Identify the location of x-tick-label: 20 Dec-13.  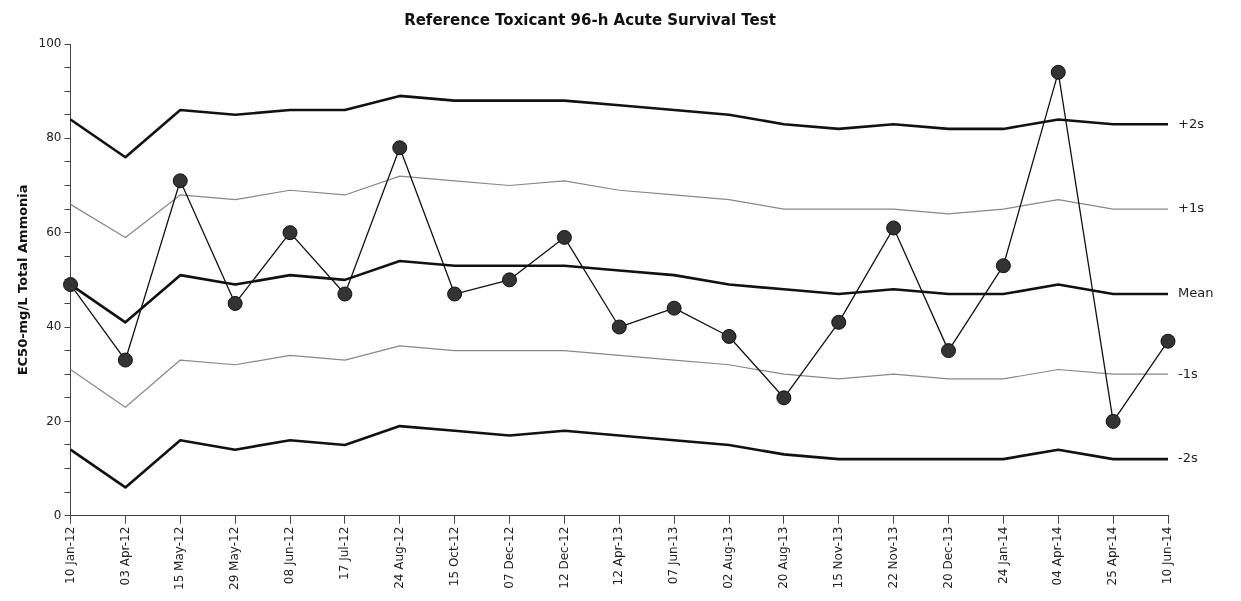
(947, 557).